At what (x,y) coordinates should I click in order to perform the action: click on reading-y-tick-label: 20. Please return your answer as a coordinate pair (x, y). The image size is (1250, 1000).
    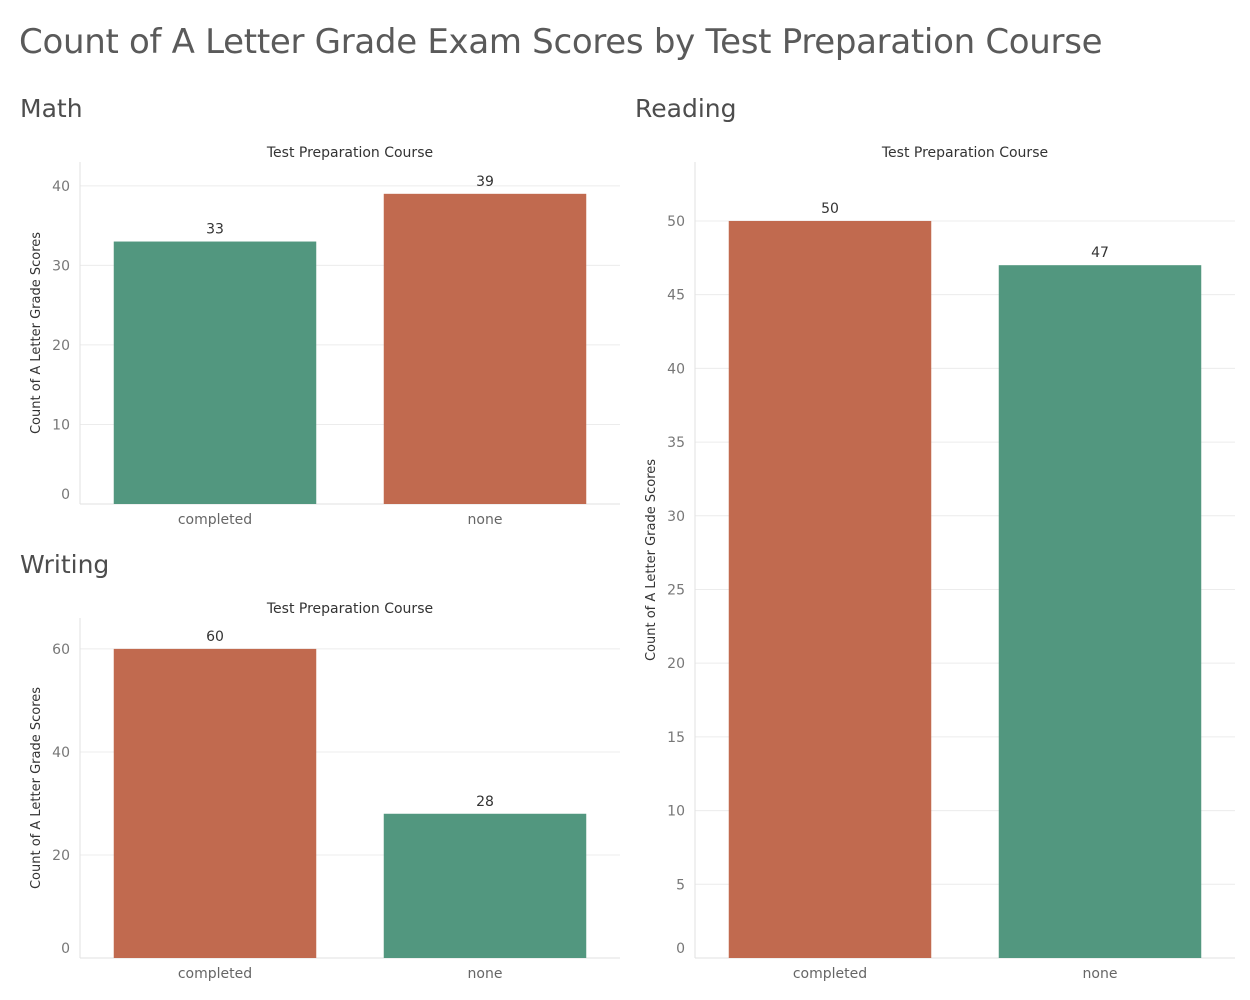
    Looking at the image, I should click on (676, 664).